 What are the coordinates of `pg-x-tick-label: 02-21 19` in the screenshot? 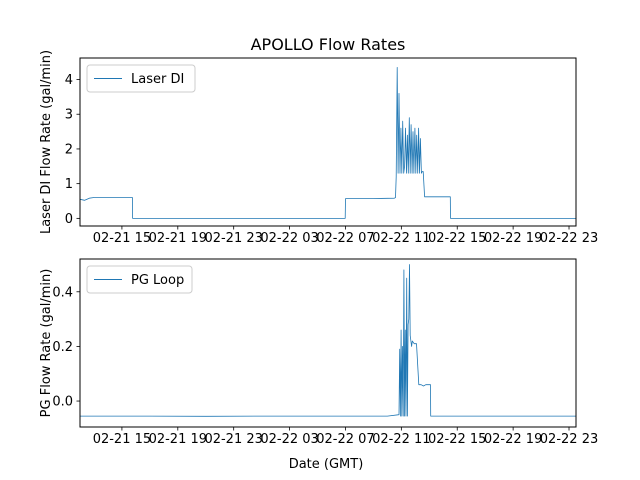 It's located at (178, 439).